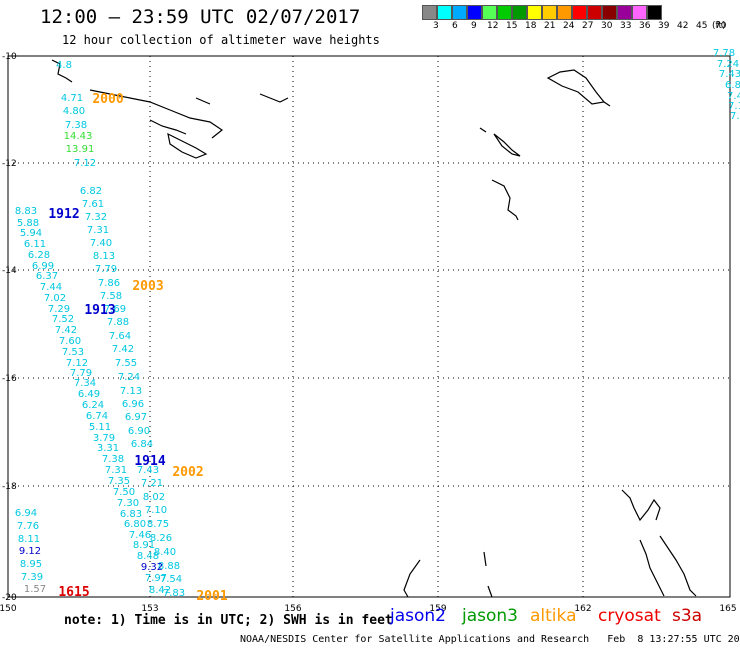 This screenshot has width=740, height=650. Describe the element at coordinates (131, 391) in the screenshot. I see `wave-height-label: 7.13` at that location.